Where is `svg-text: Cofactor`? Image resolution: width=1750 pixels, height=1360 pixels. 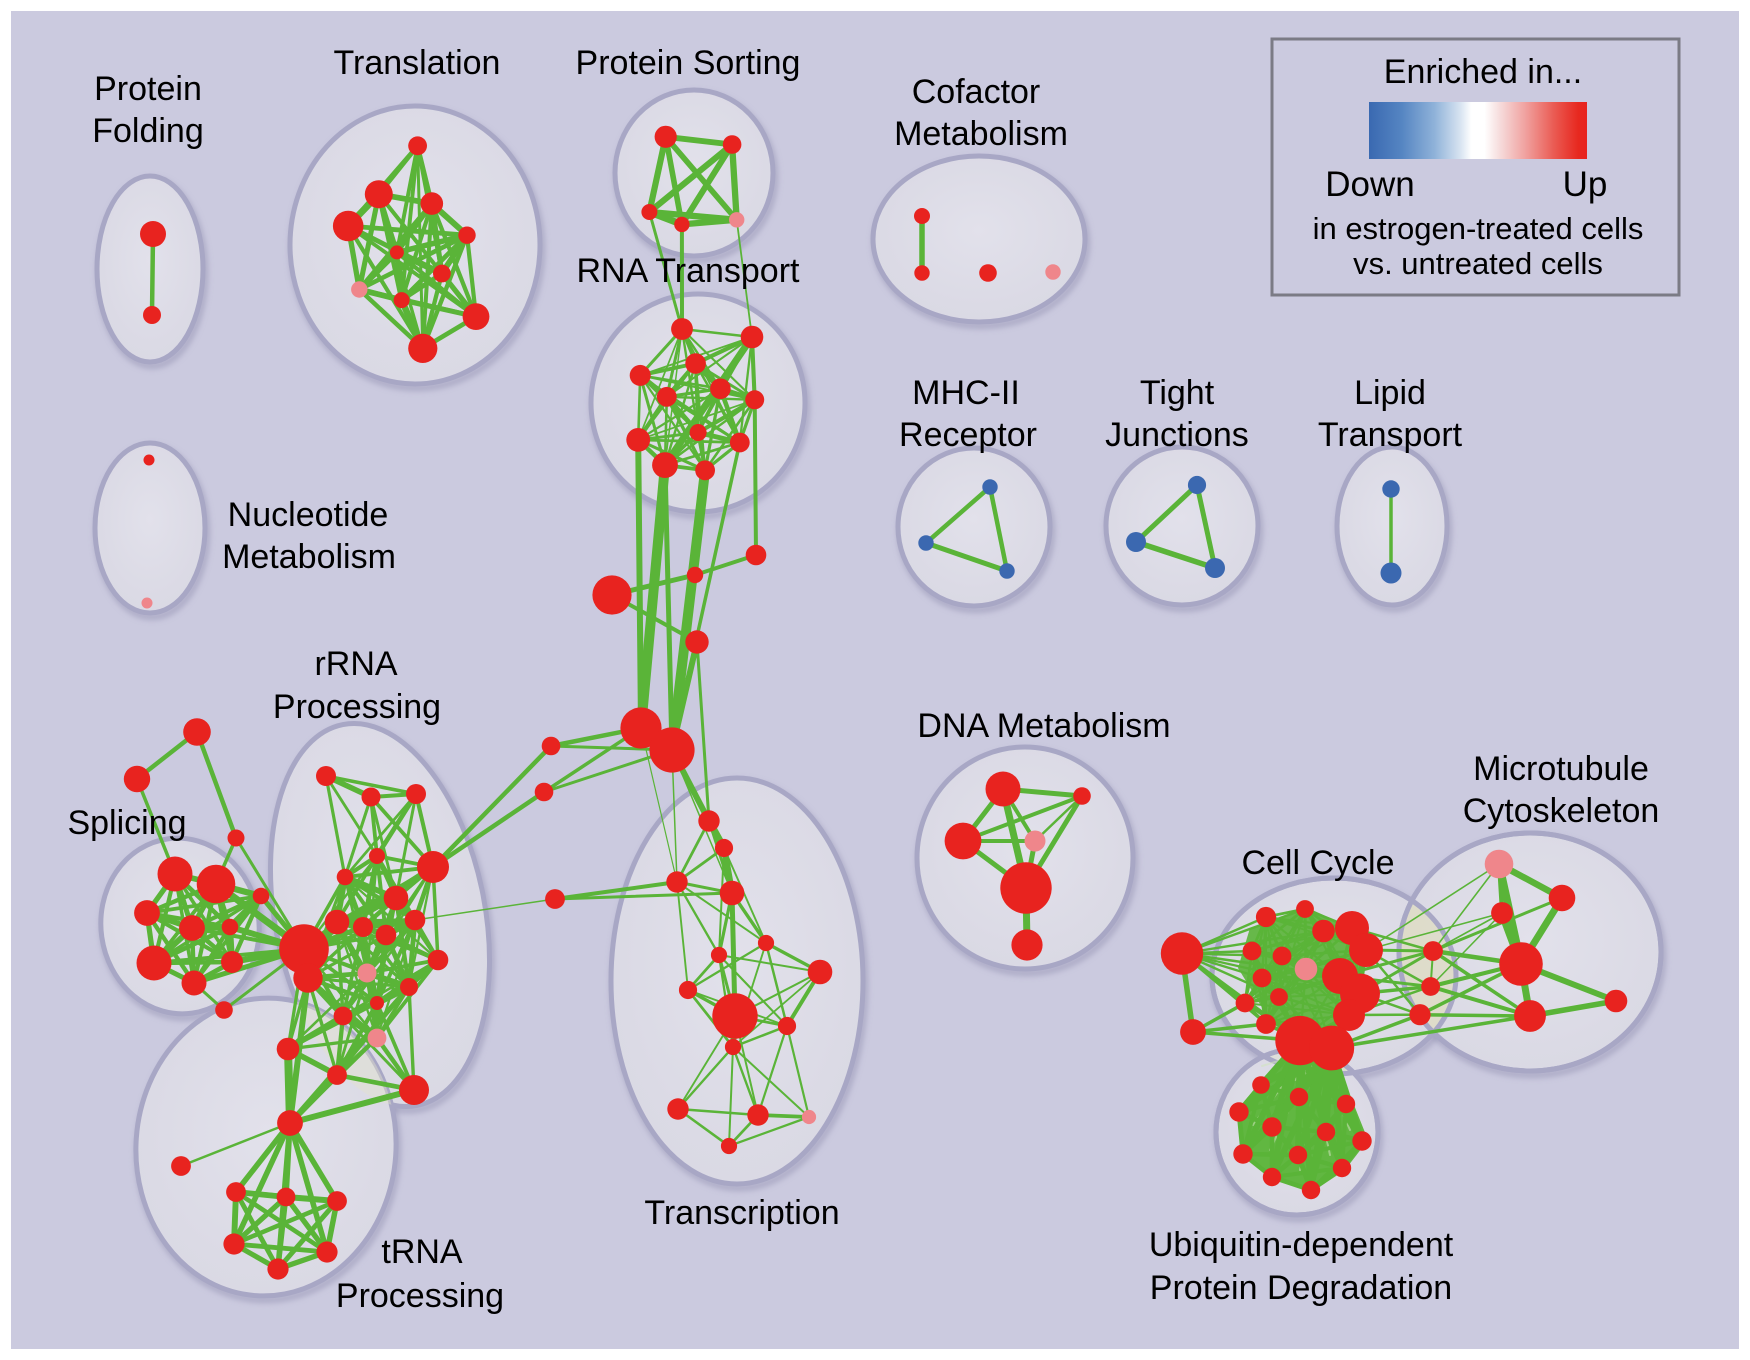
svg-text: Cofactor is located at coordinates (976, 92).